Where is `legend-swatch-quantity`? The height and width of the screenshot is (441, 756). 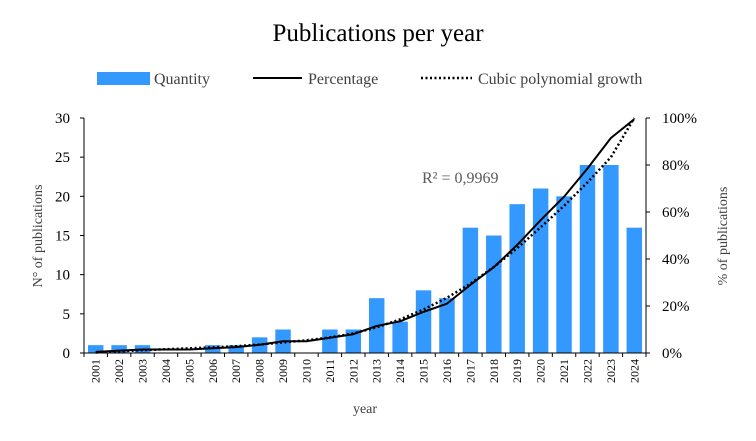 legend-swatch-quantity is located at coordinates (123, 78).